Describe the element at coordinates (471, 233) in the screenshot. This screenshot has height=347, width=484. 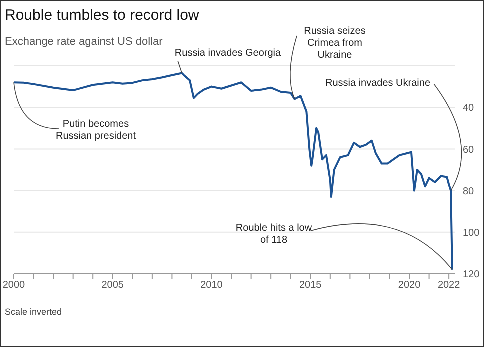
I see `y-tick-label: 100` at that location.